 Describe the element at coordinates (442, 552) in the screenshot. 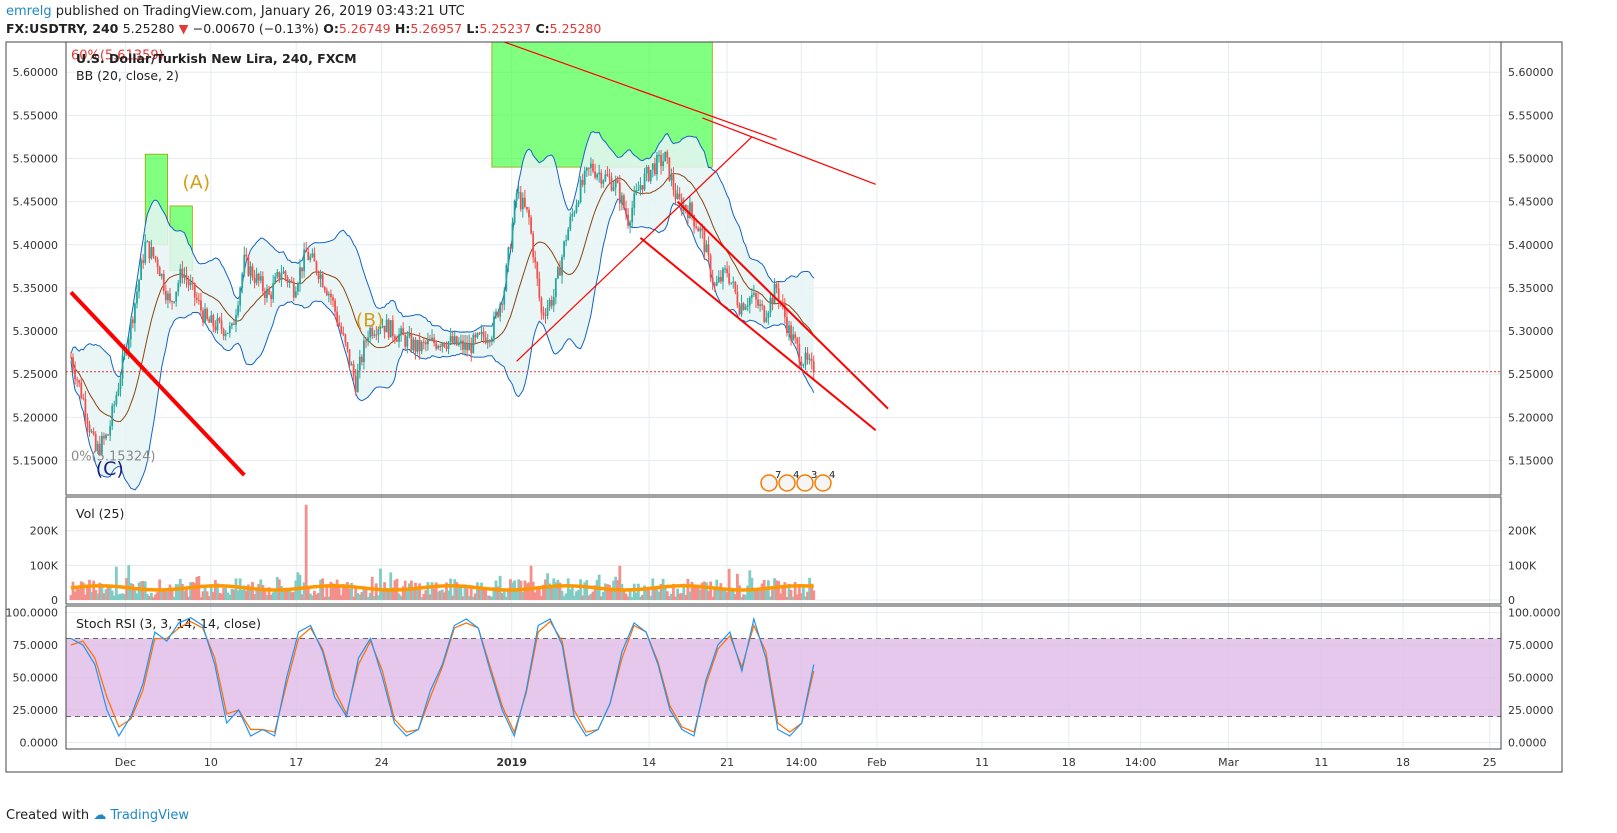

I see `volume-pane: Vol (25)` at that location.